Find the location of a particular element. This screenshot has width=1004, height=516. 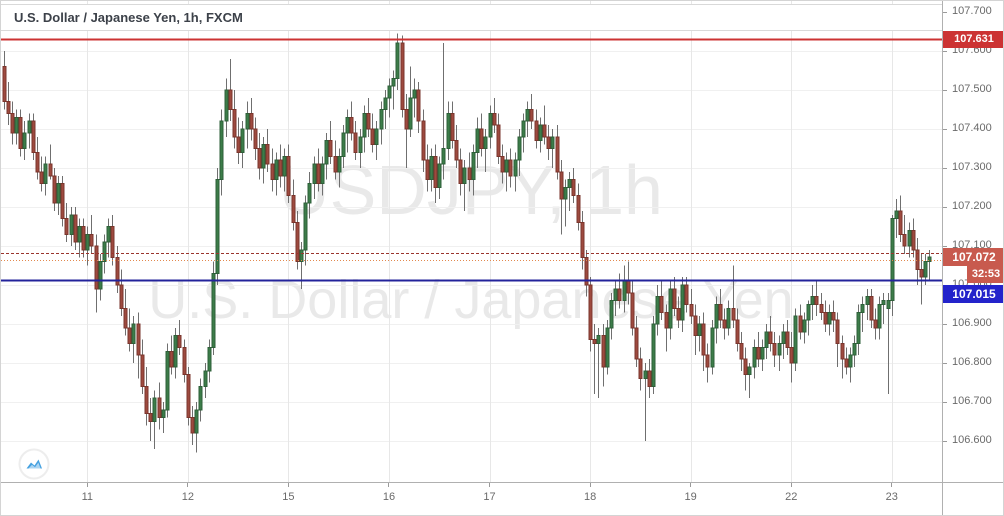

price-axis-label: 106.600 is located at coordinates (972, 440).